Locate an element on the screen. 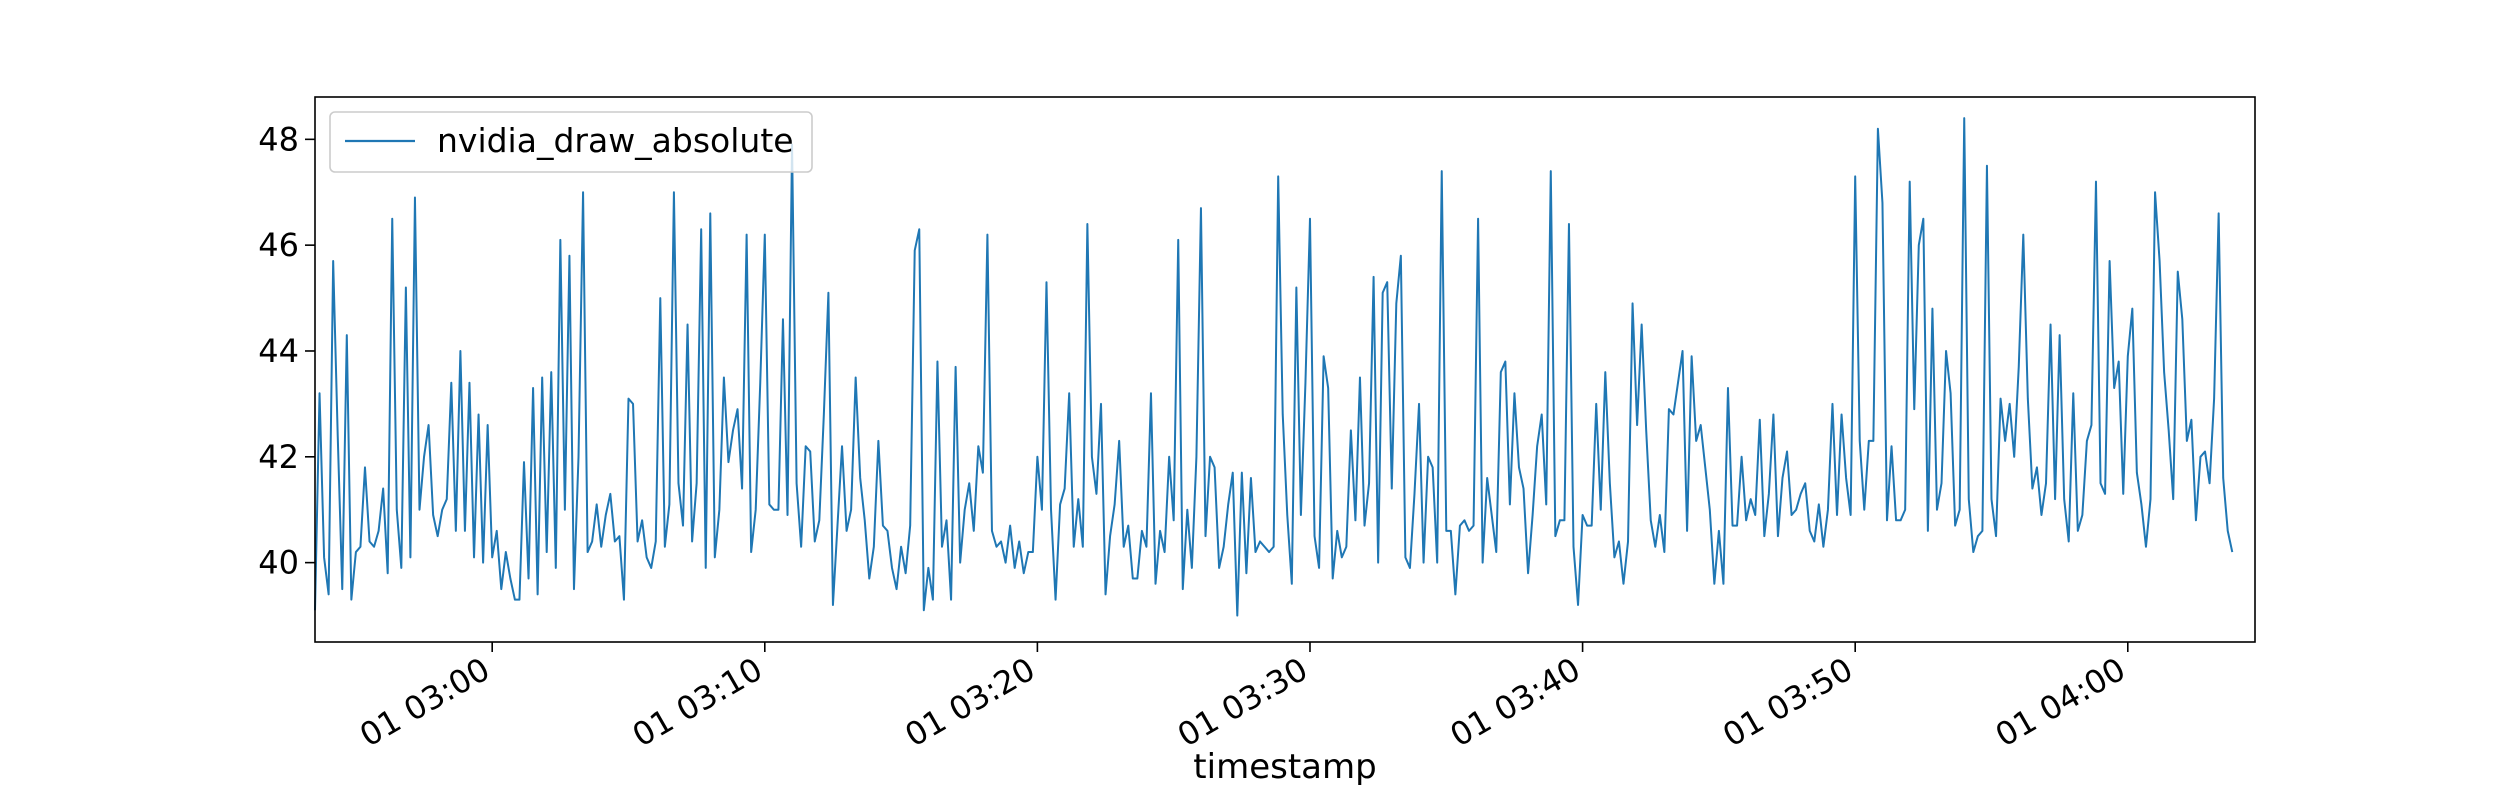 This screenshot has height=800, width=2500. legend-label: nvidia_draw_absolute is located at coordinates (615, 140).